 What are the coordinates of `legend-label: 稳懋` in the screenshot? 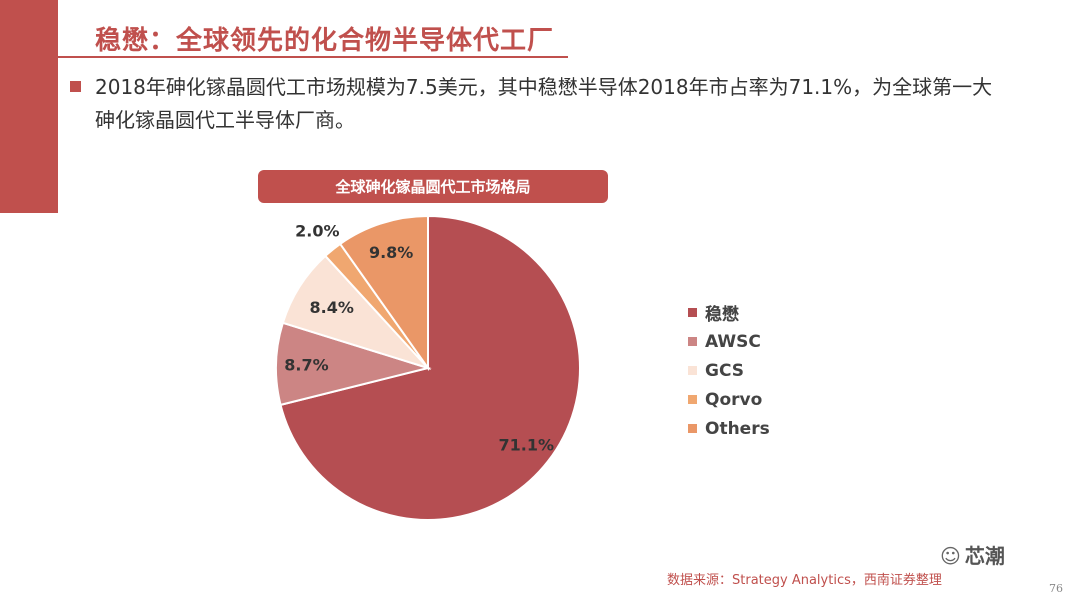 It's located at (722, 315).